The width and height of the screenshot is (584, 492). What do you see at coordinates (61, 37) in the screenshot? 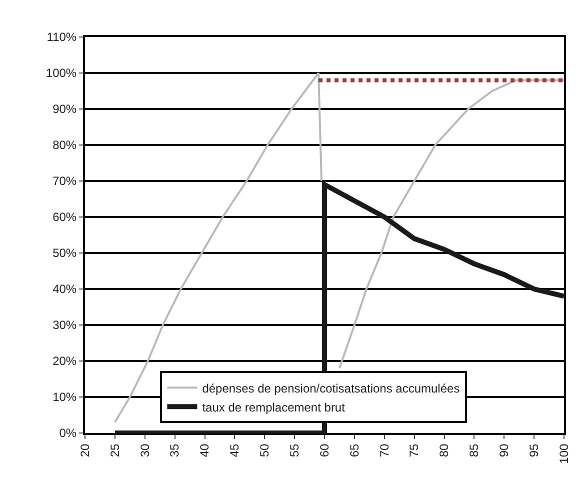
I see `y-tick-label: 110%` at bounding box center [61, 37].